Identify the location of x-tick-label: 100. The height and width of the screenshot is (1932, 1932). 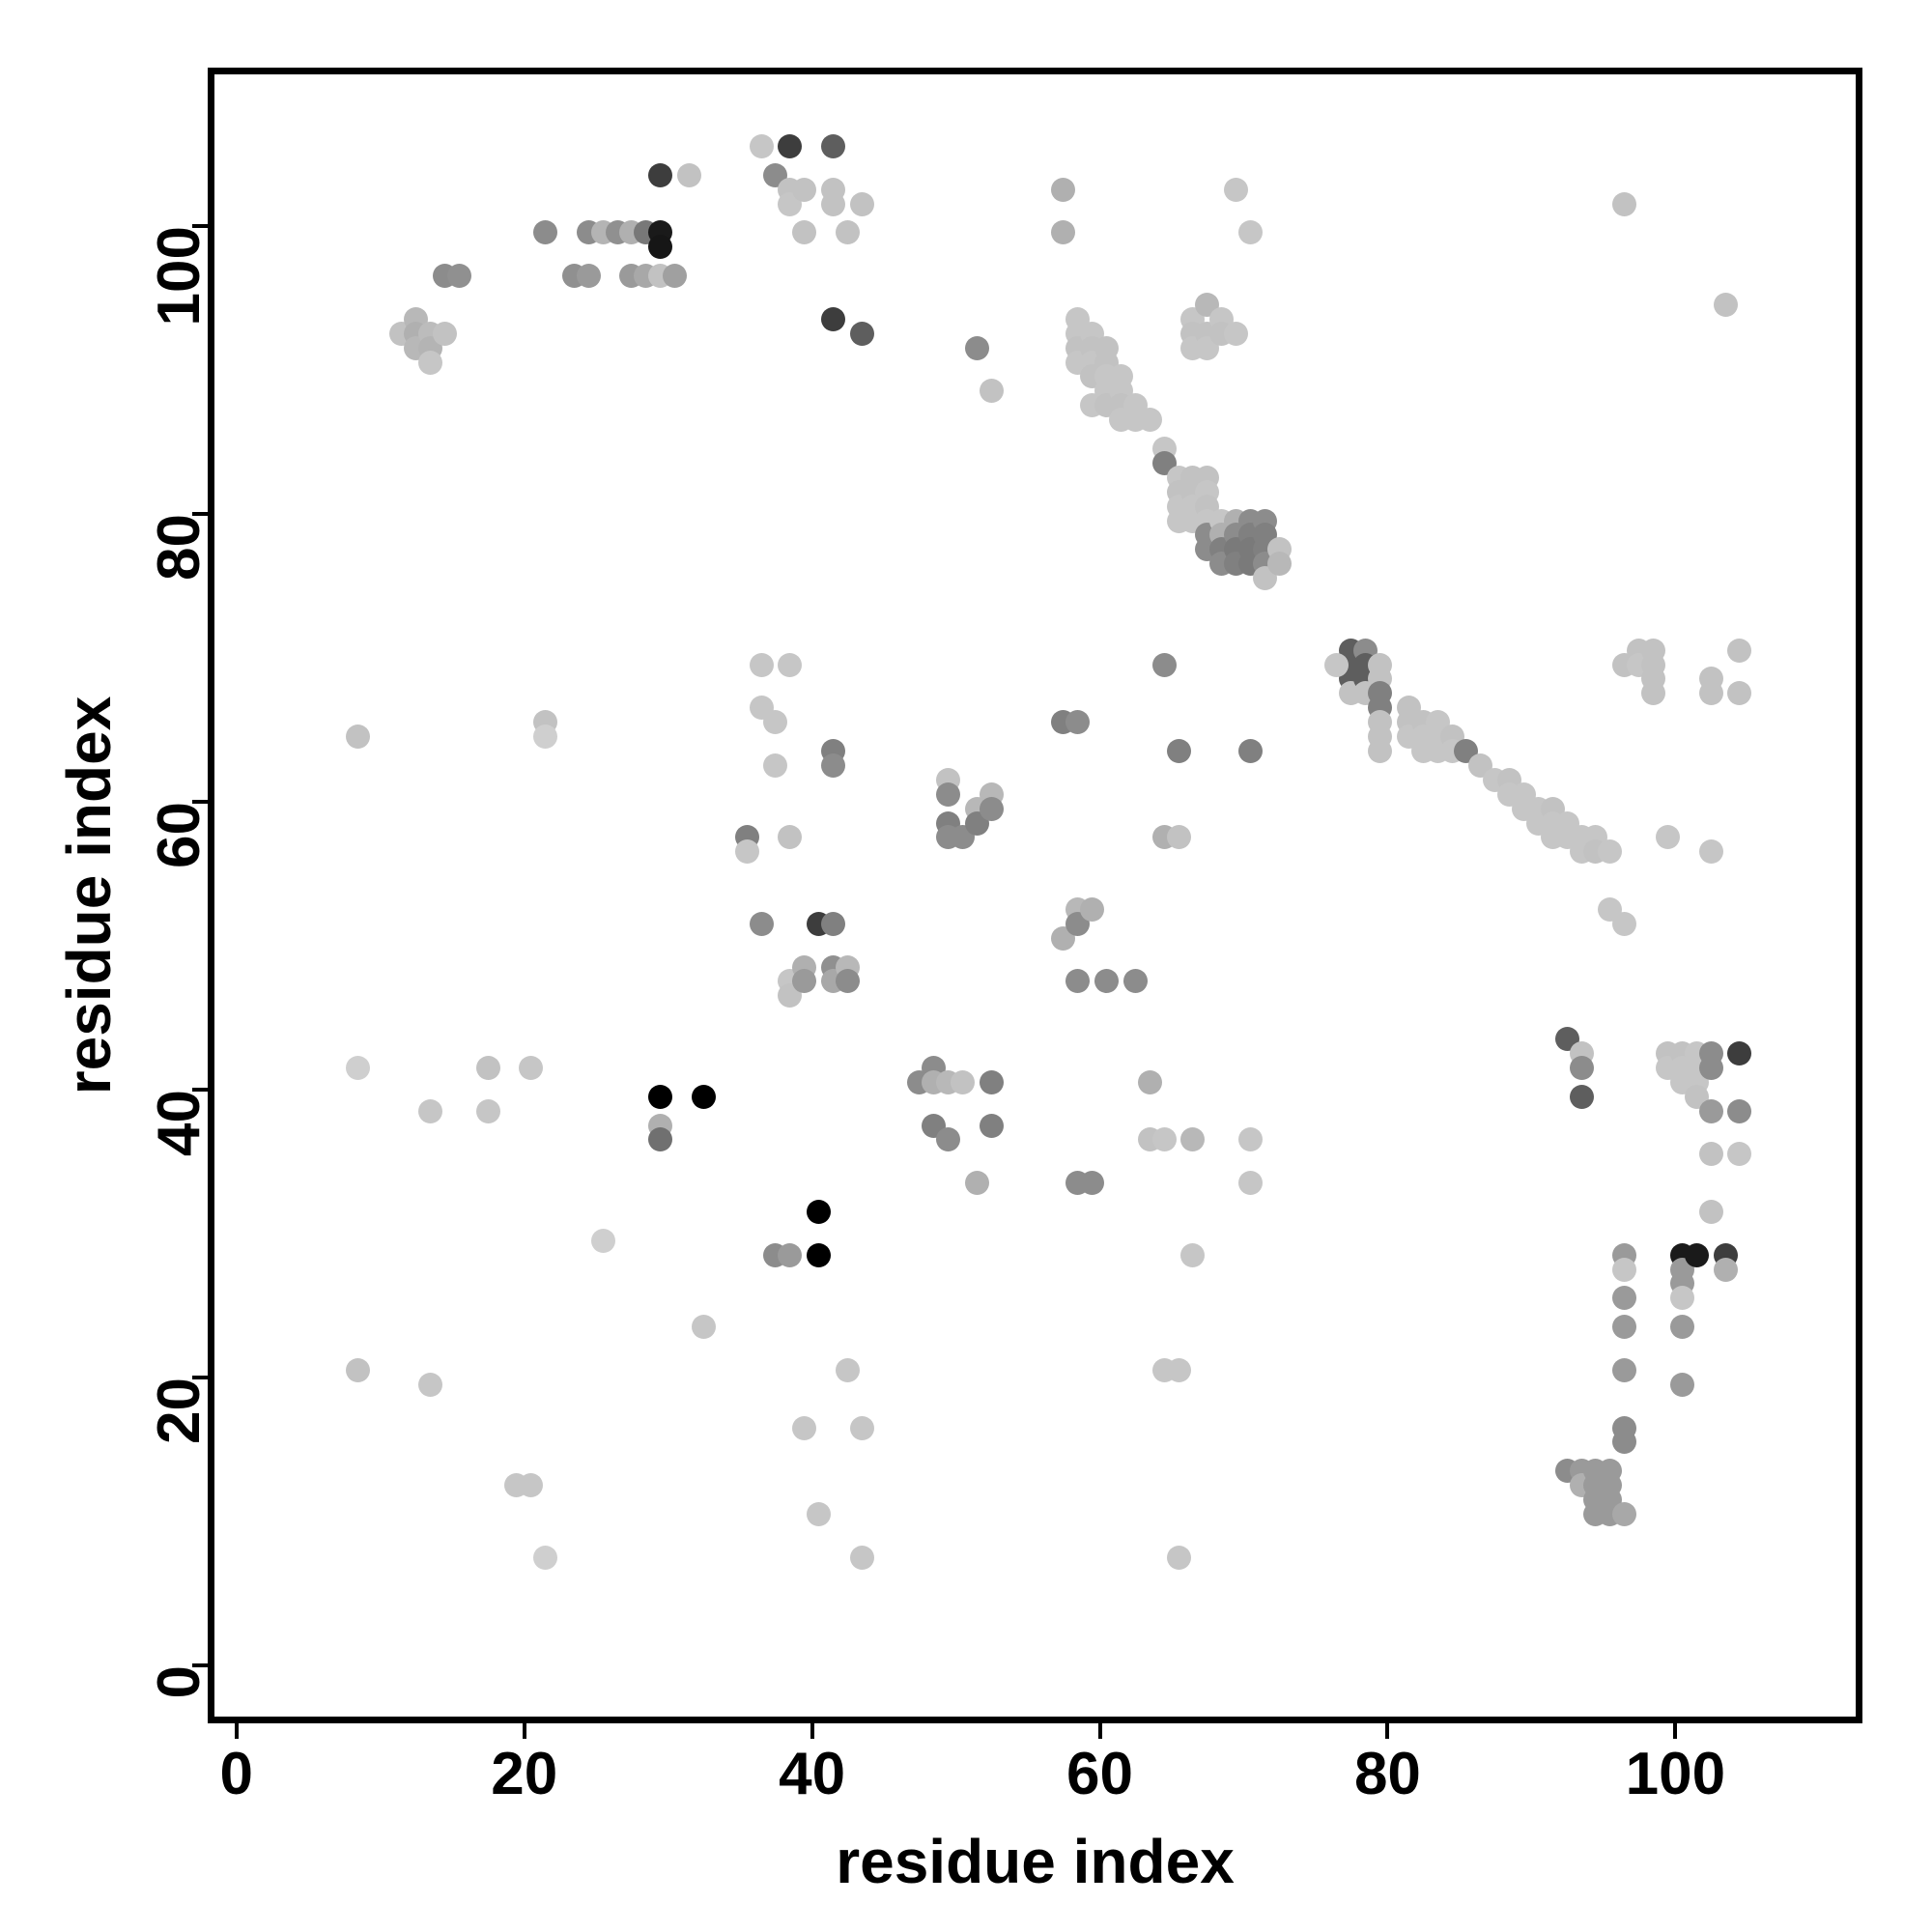
(1675, 1774).